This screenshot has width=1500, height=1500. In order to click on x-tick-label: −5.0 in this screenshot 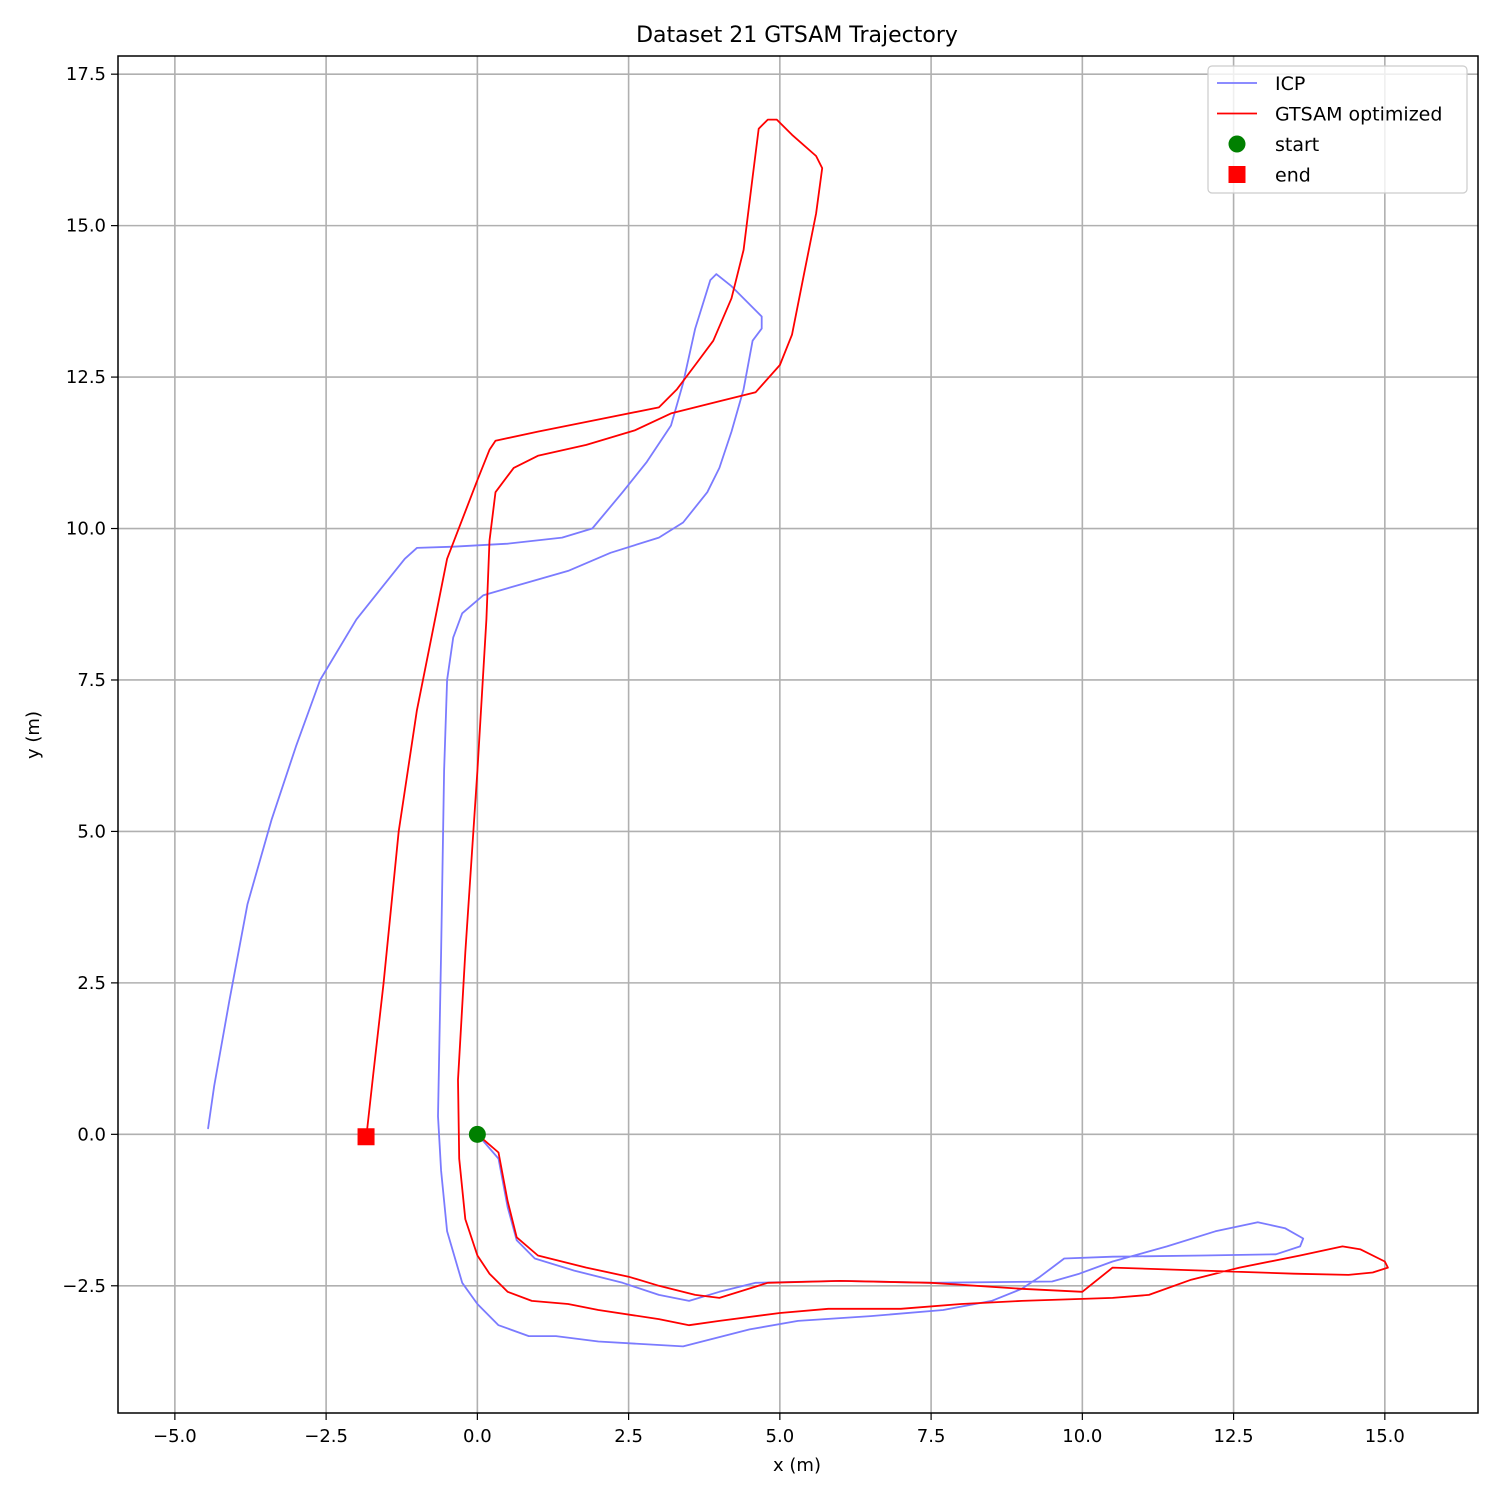, I will do `click(175, 1436)`.